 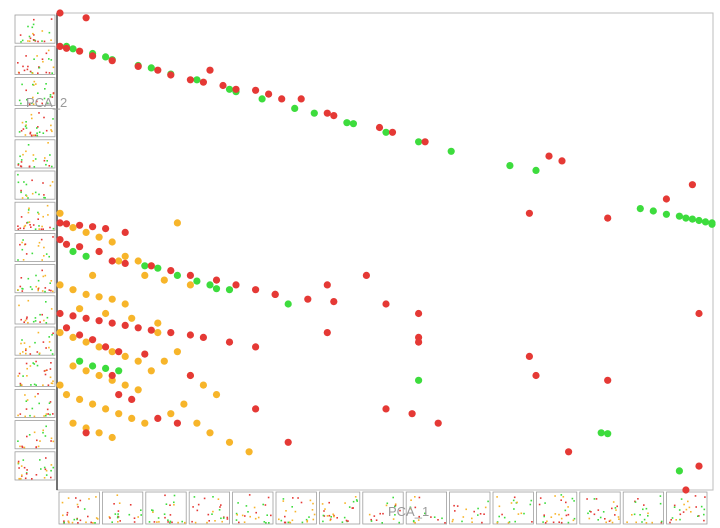 What do you see at coordinates (408, 511) in the screenshot?
I see `x-axis-label: PCA_1` at bounding box center [408, 511].